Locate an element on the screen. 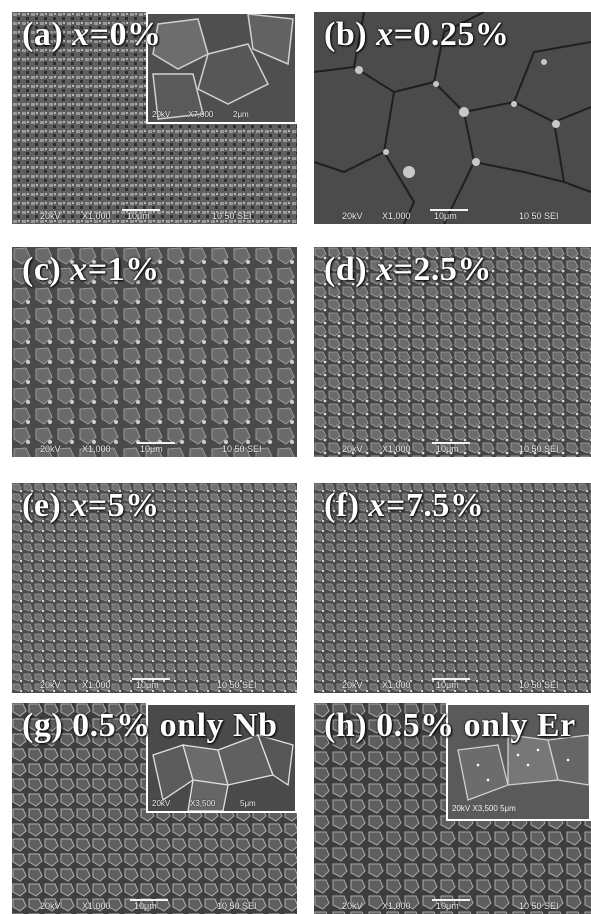 The height and width of the screenshot is (914, 591). scalebar-h: 20kV X1,000 10μm 10 50 SEI is located at coordinates (452, 905).